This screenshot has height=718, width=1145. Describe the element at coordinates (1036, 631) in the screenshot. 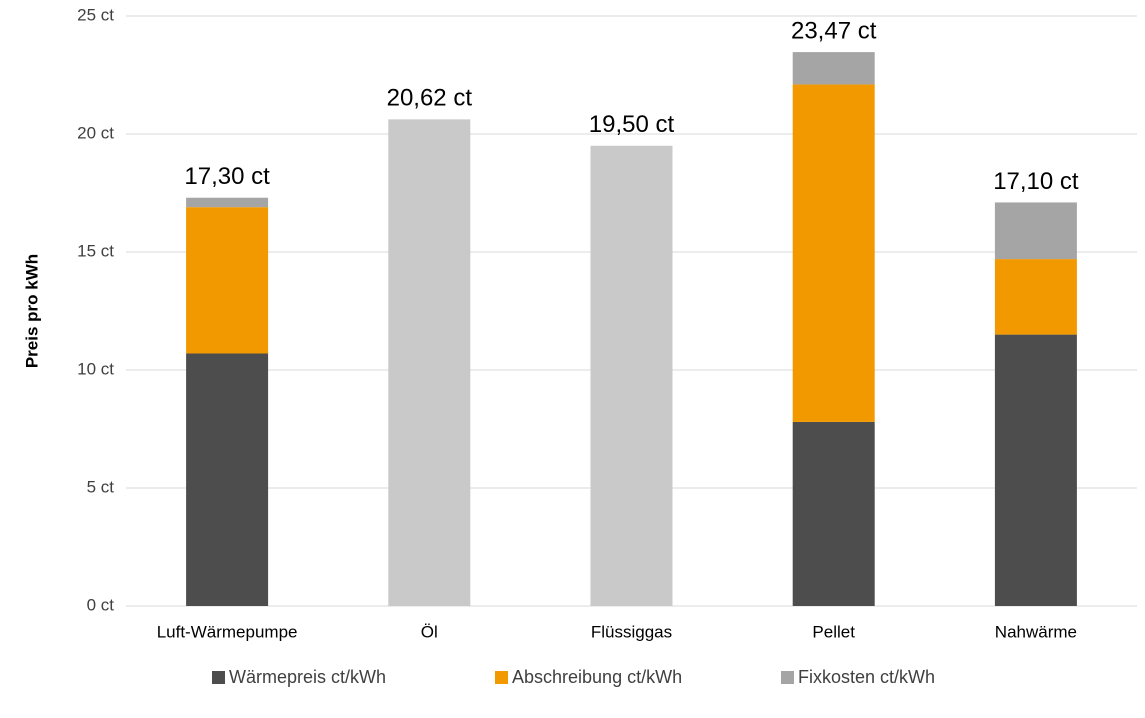

I see `x-tick-label: Nahwärme` at that location.